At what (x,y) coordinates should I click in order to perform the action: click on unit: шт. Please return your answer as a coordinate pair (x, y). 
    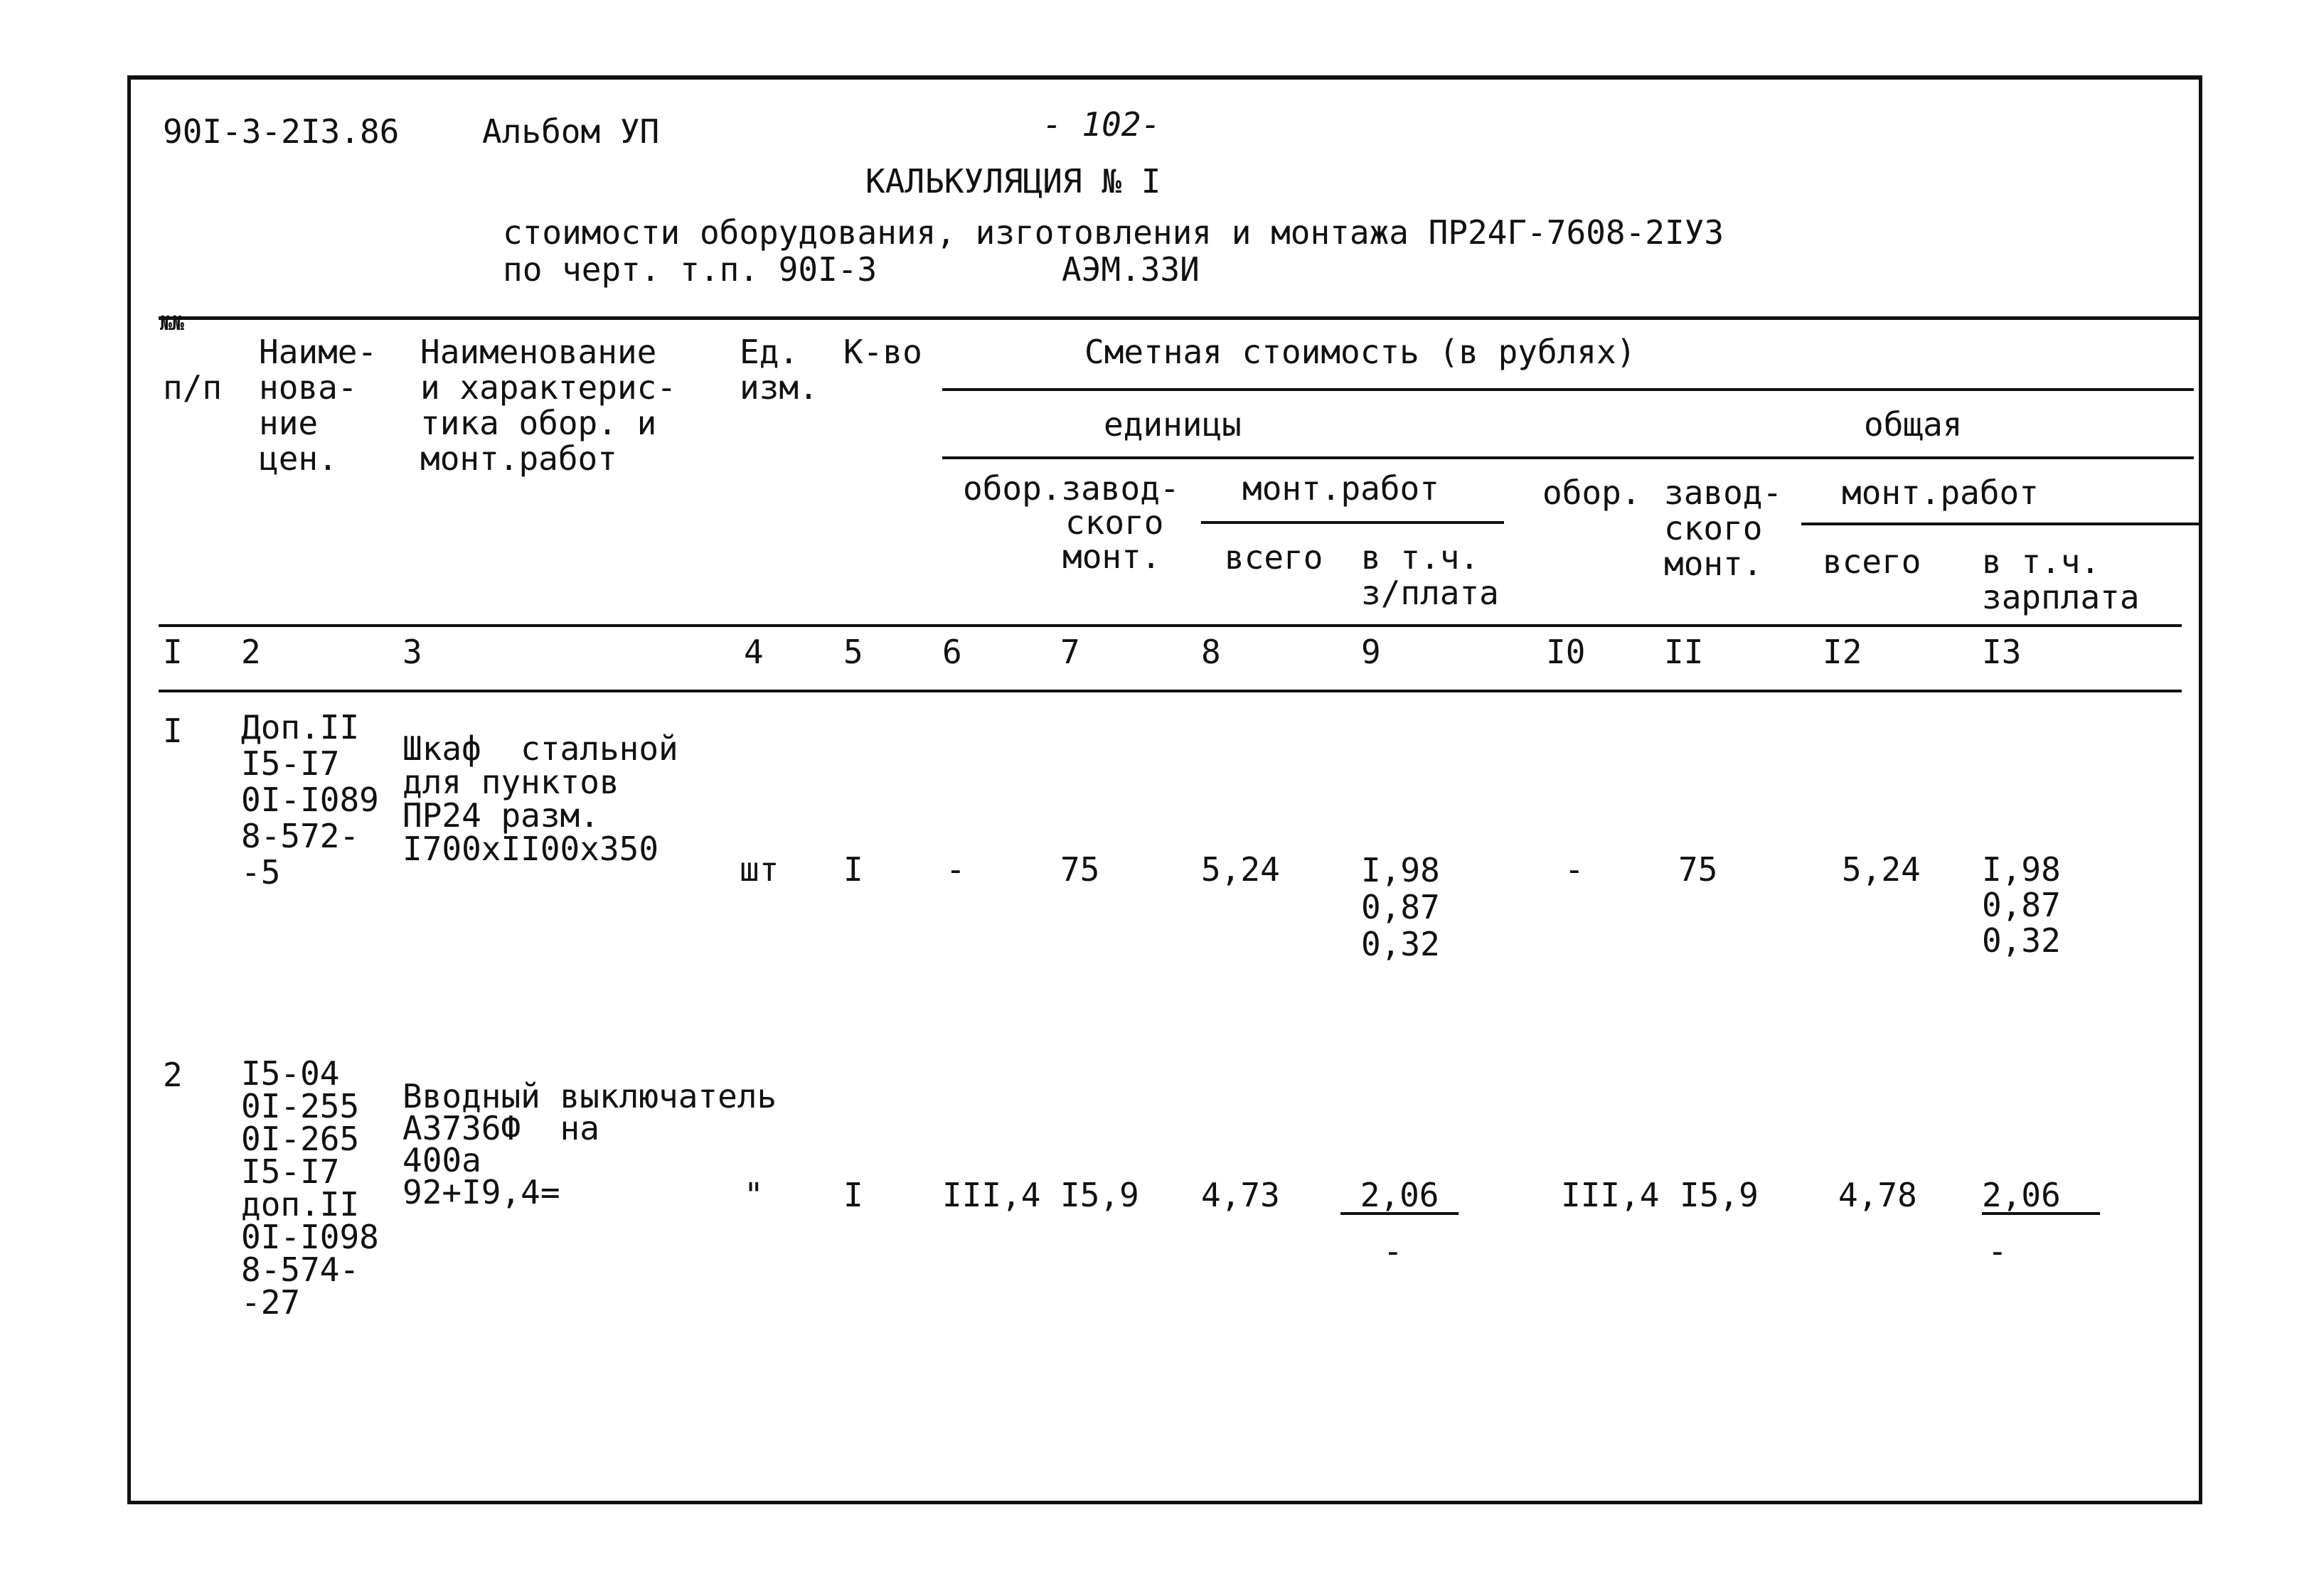
    Looking at the image, I should click on (759, 869).